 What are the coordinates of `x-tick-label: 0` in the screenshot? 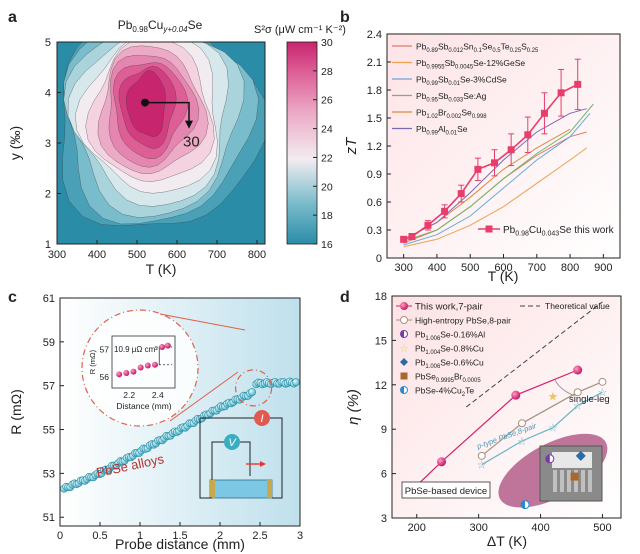 It's located at (60, 536).